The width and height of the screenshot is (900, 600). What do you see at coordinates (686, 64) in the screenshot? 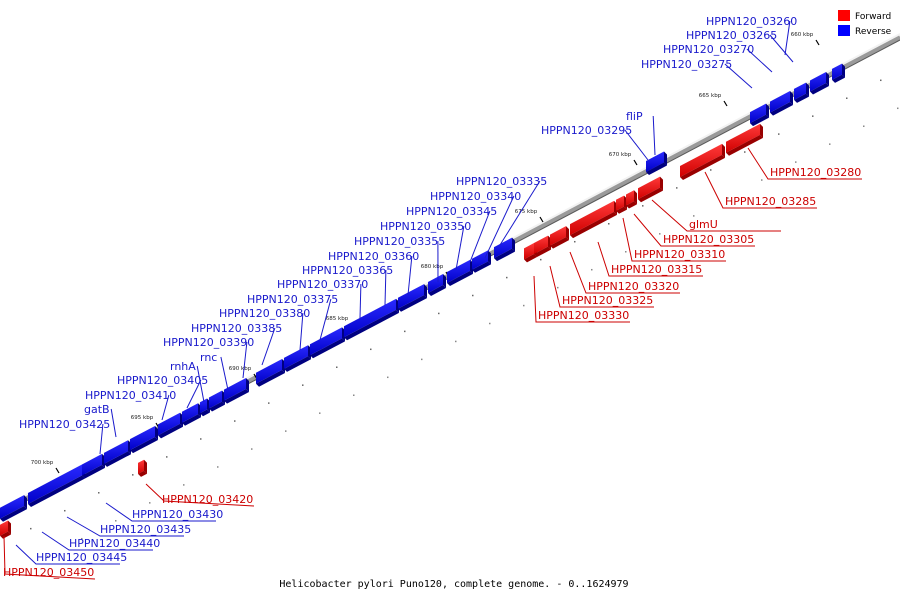
I see `gene-label: HPPN120_03275` at bounding box center [686, 64].